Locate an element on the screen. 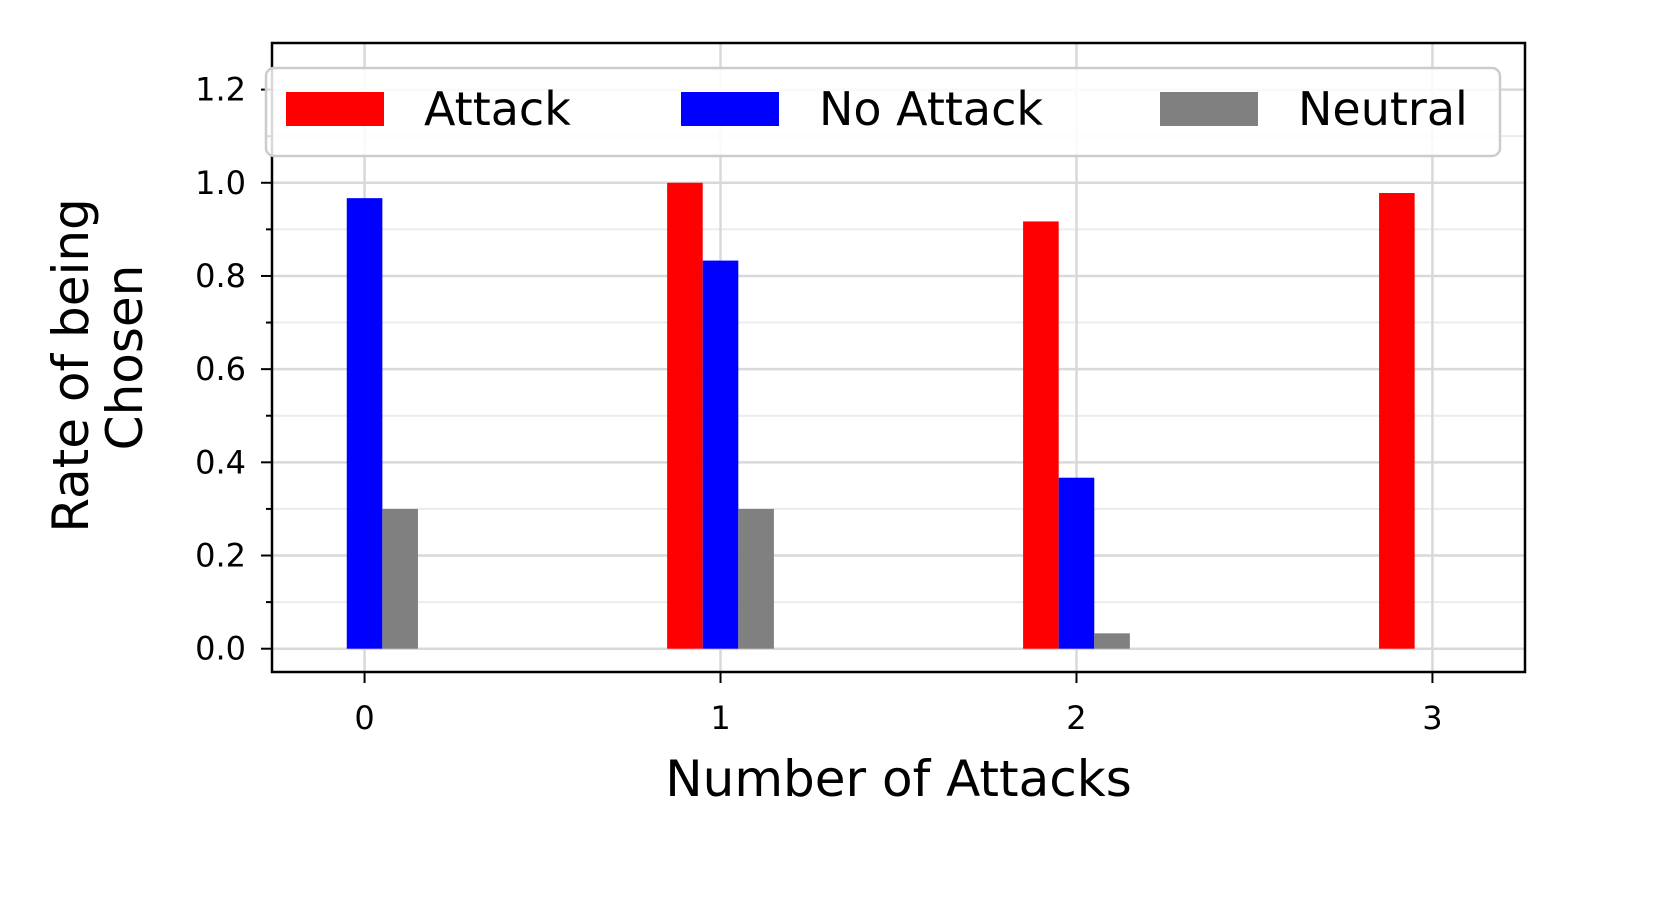  y-tick-label: 0.4 is located at coordinates (220, 462).